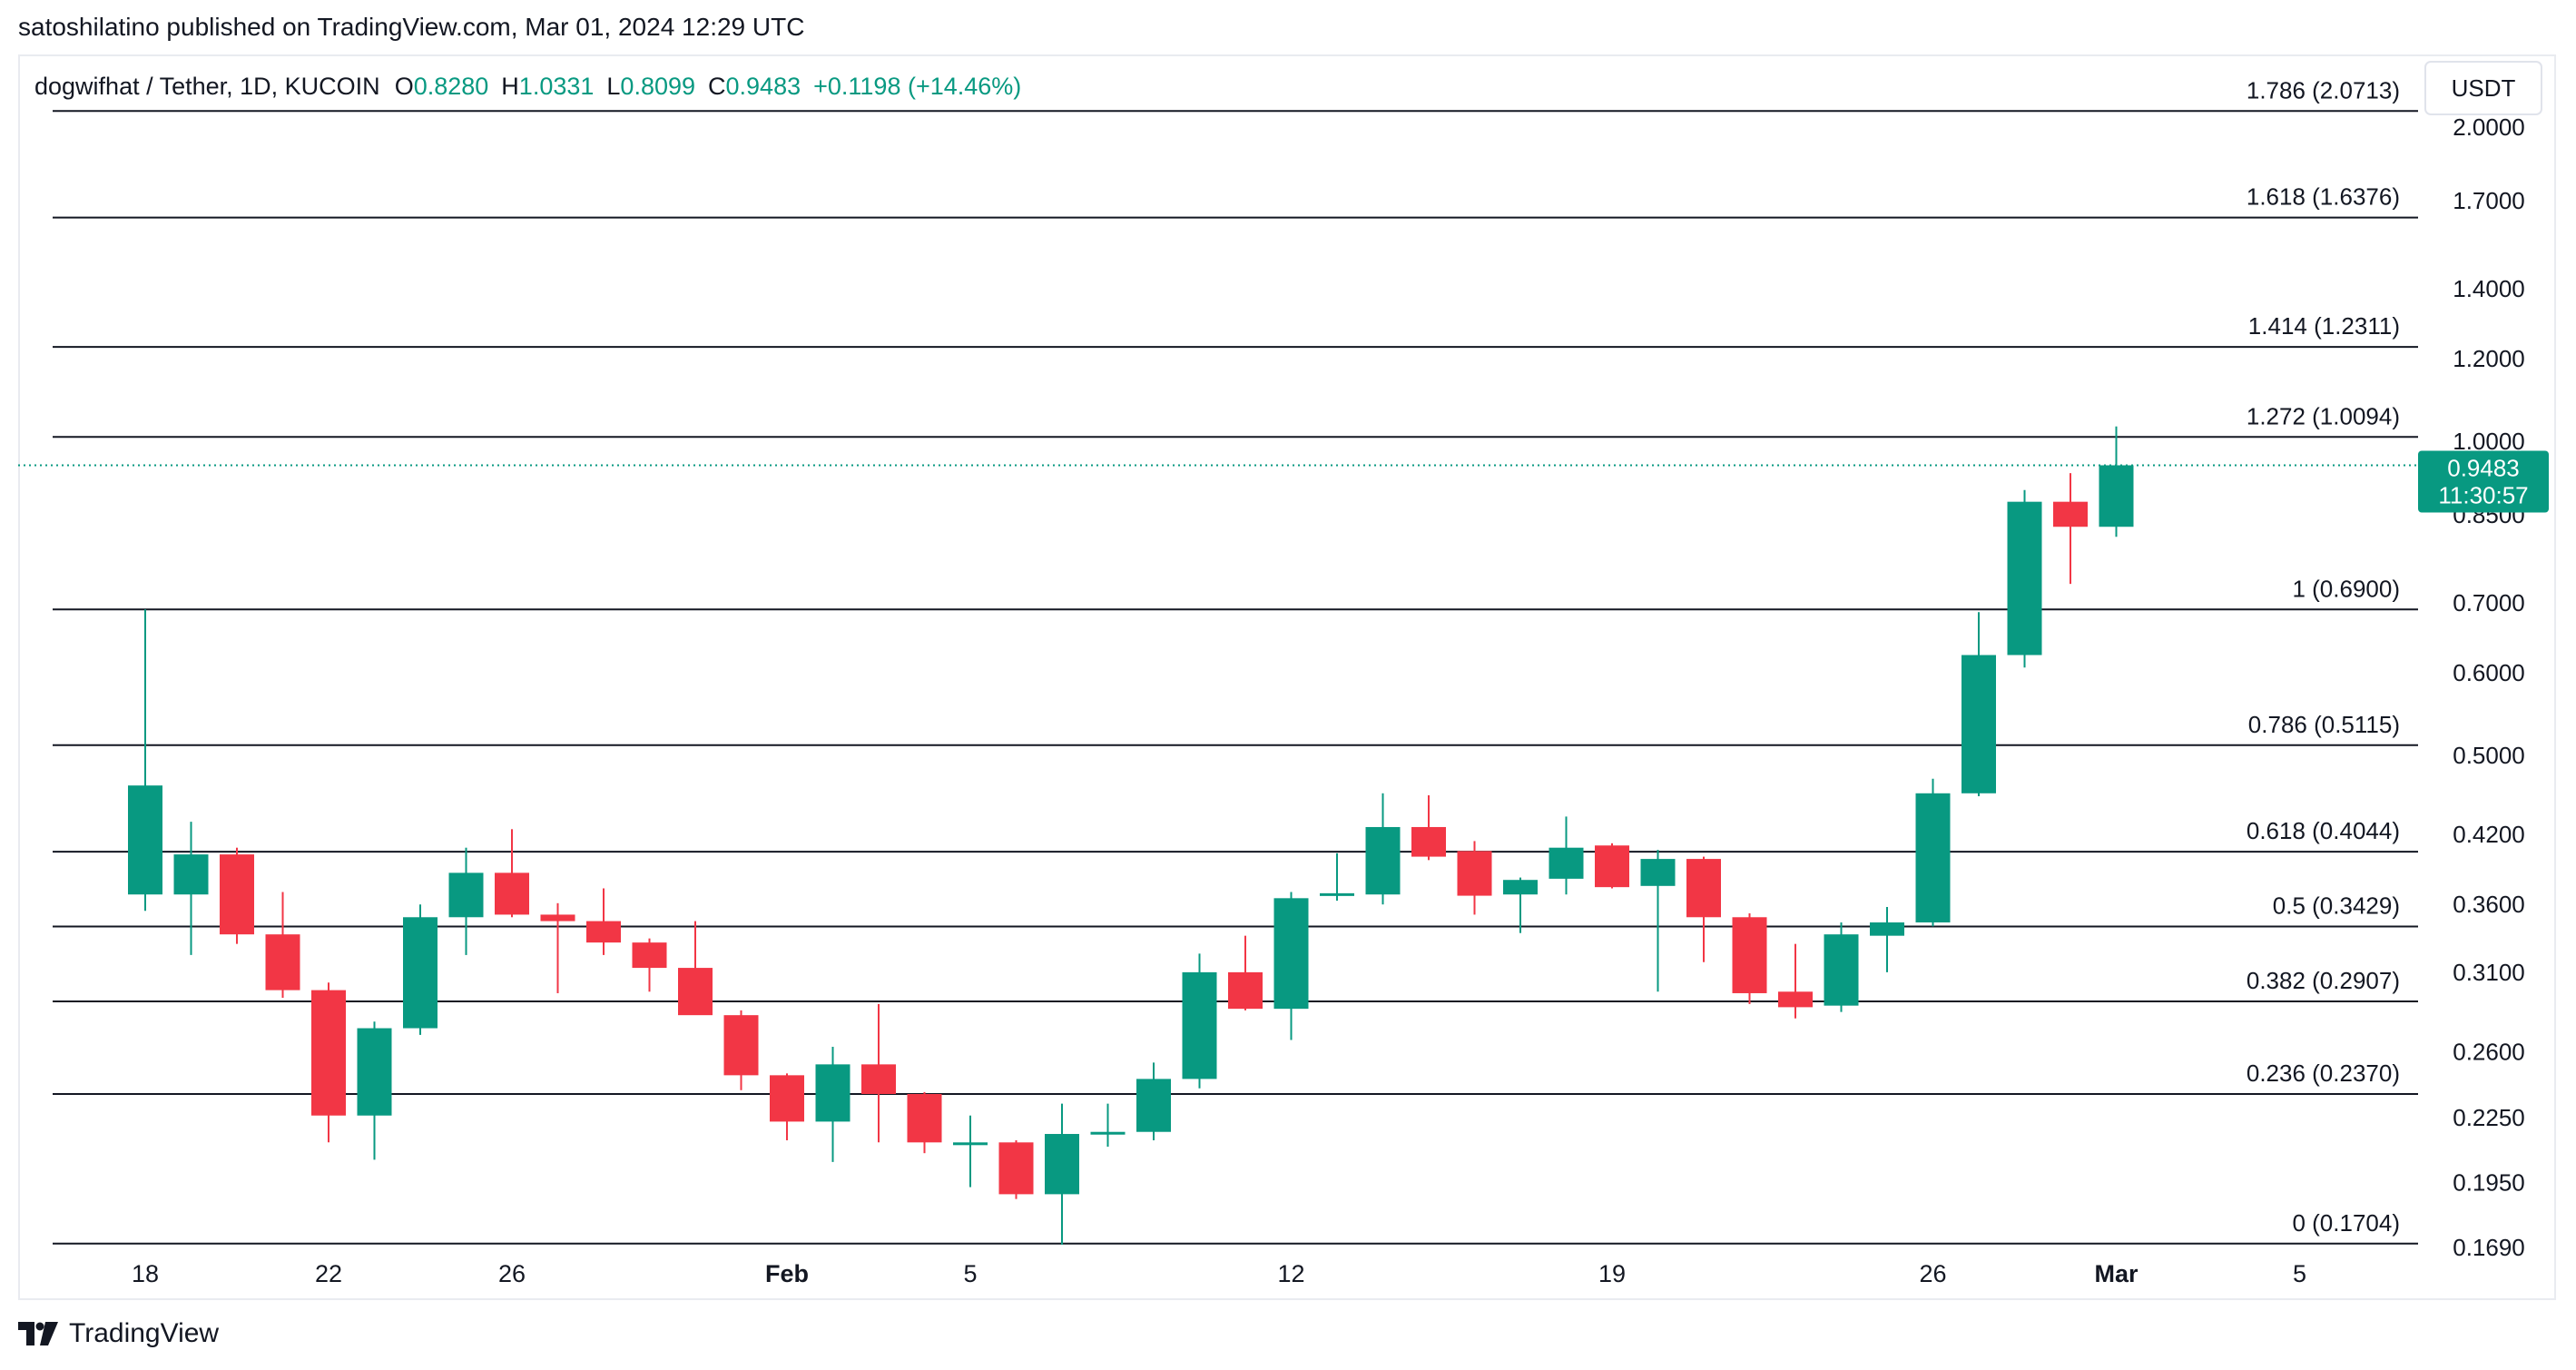 This screenshot has height=1370, width=2576. Describe the element at coordinates (2336, 906) in the screenshot. I see `fib-label: 0.5 (0.3429)` at that location.